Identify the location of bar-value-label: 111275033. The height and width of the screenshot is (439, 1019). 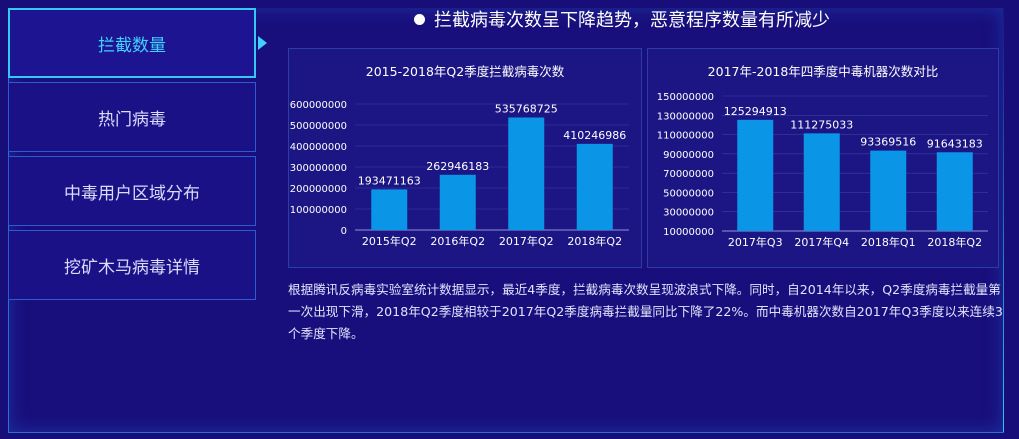
(821, 124).